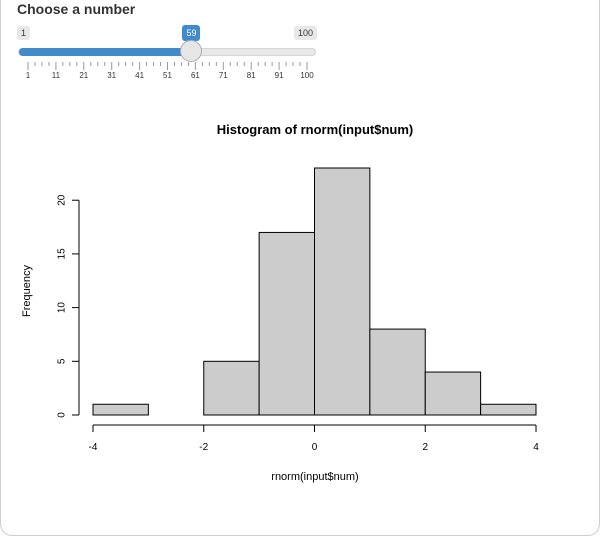  Describe the element at coordinates (167, 75) in the screenshot. I see `slider-tick-label: 51` at that location.